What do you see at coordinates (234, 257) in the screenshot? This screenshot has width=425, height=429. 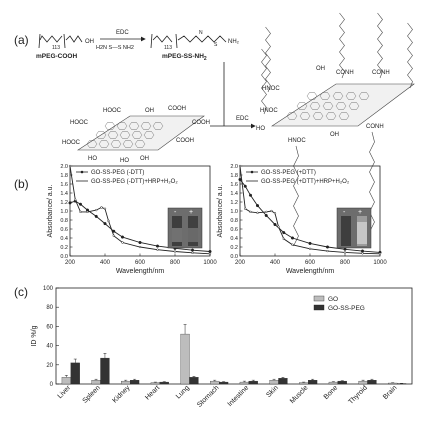 I see `y-tick-label: 0.0` at bounding box center [234, 257].